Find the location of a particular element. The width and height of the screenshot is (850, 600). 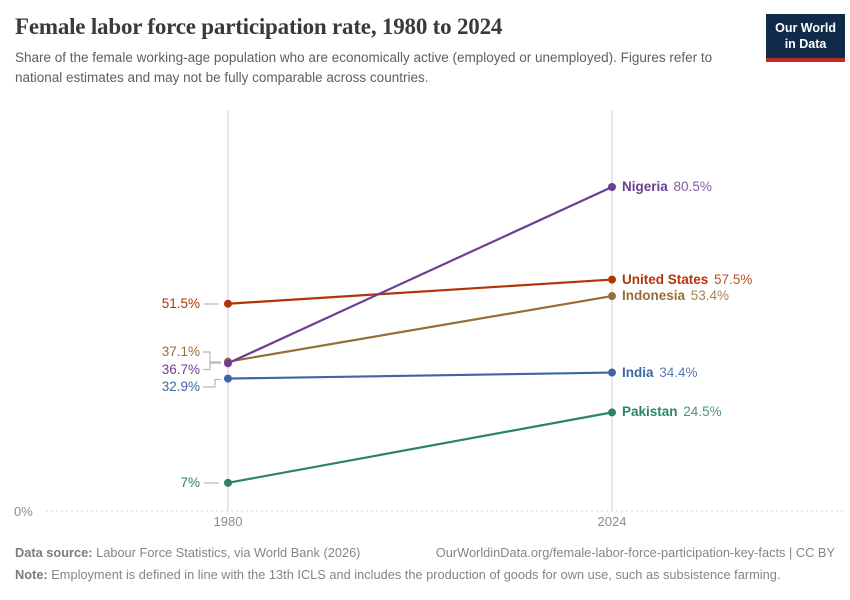

series-start-value-nigeria: 36.7% is located at coordinates (180, 369).